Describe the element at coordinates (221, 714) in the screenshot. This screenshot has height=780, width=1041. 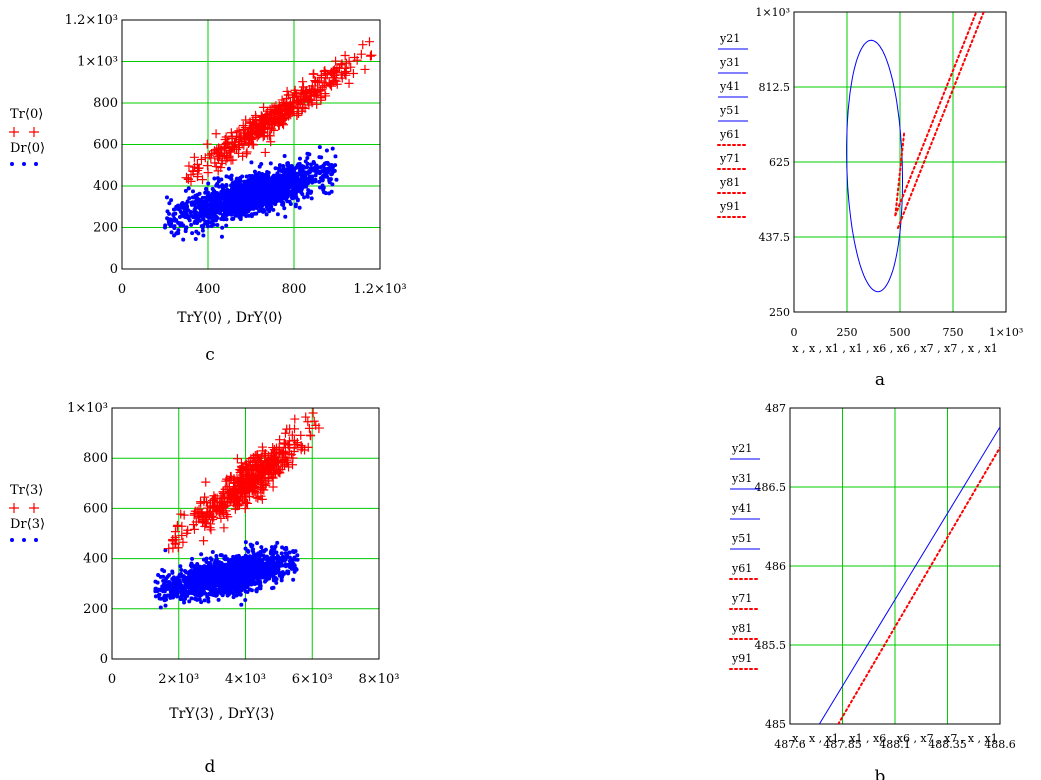
I see `x-axis-label: TrY⟨3⟩ , DrY⟨3⟩` at that location.